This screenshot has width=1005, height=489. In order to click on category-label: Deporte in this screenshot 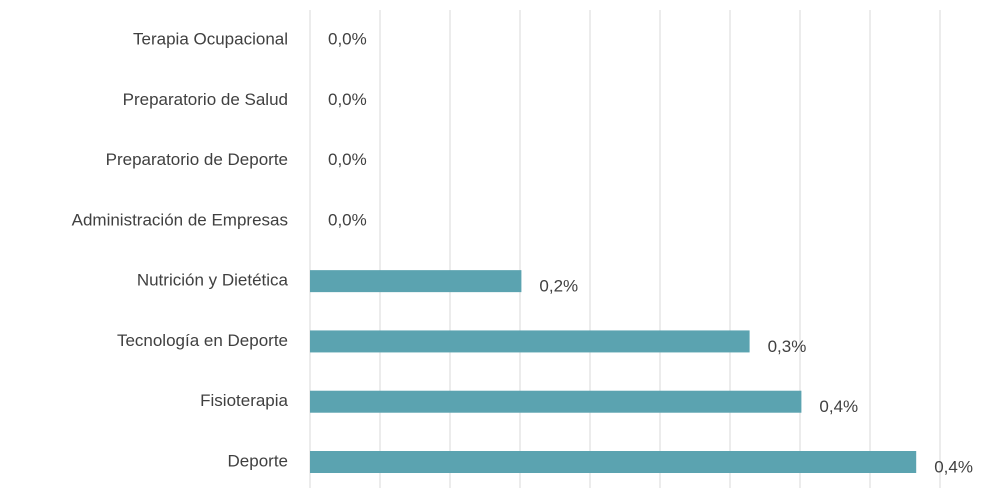, I will do `click(258, 460)`.